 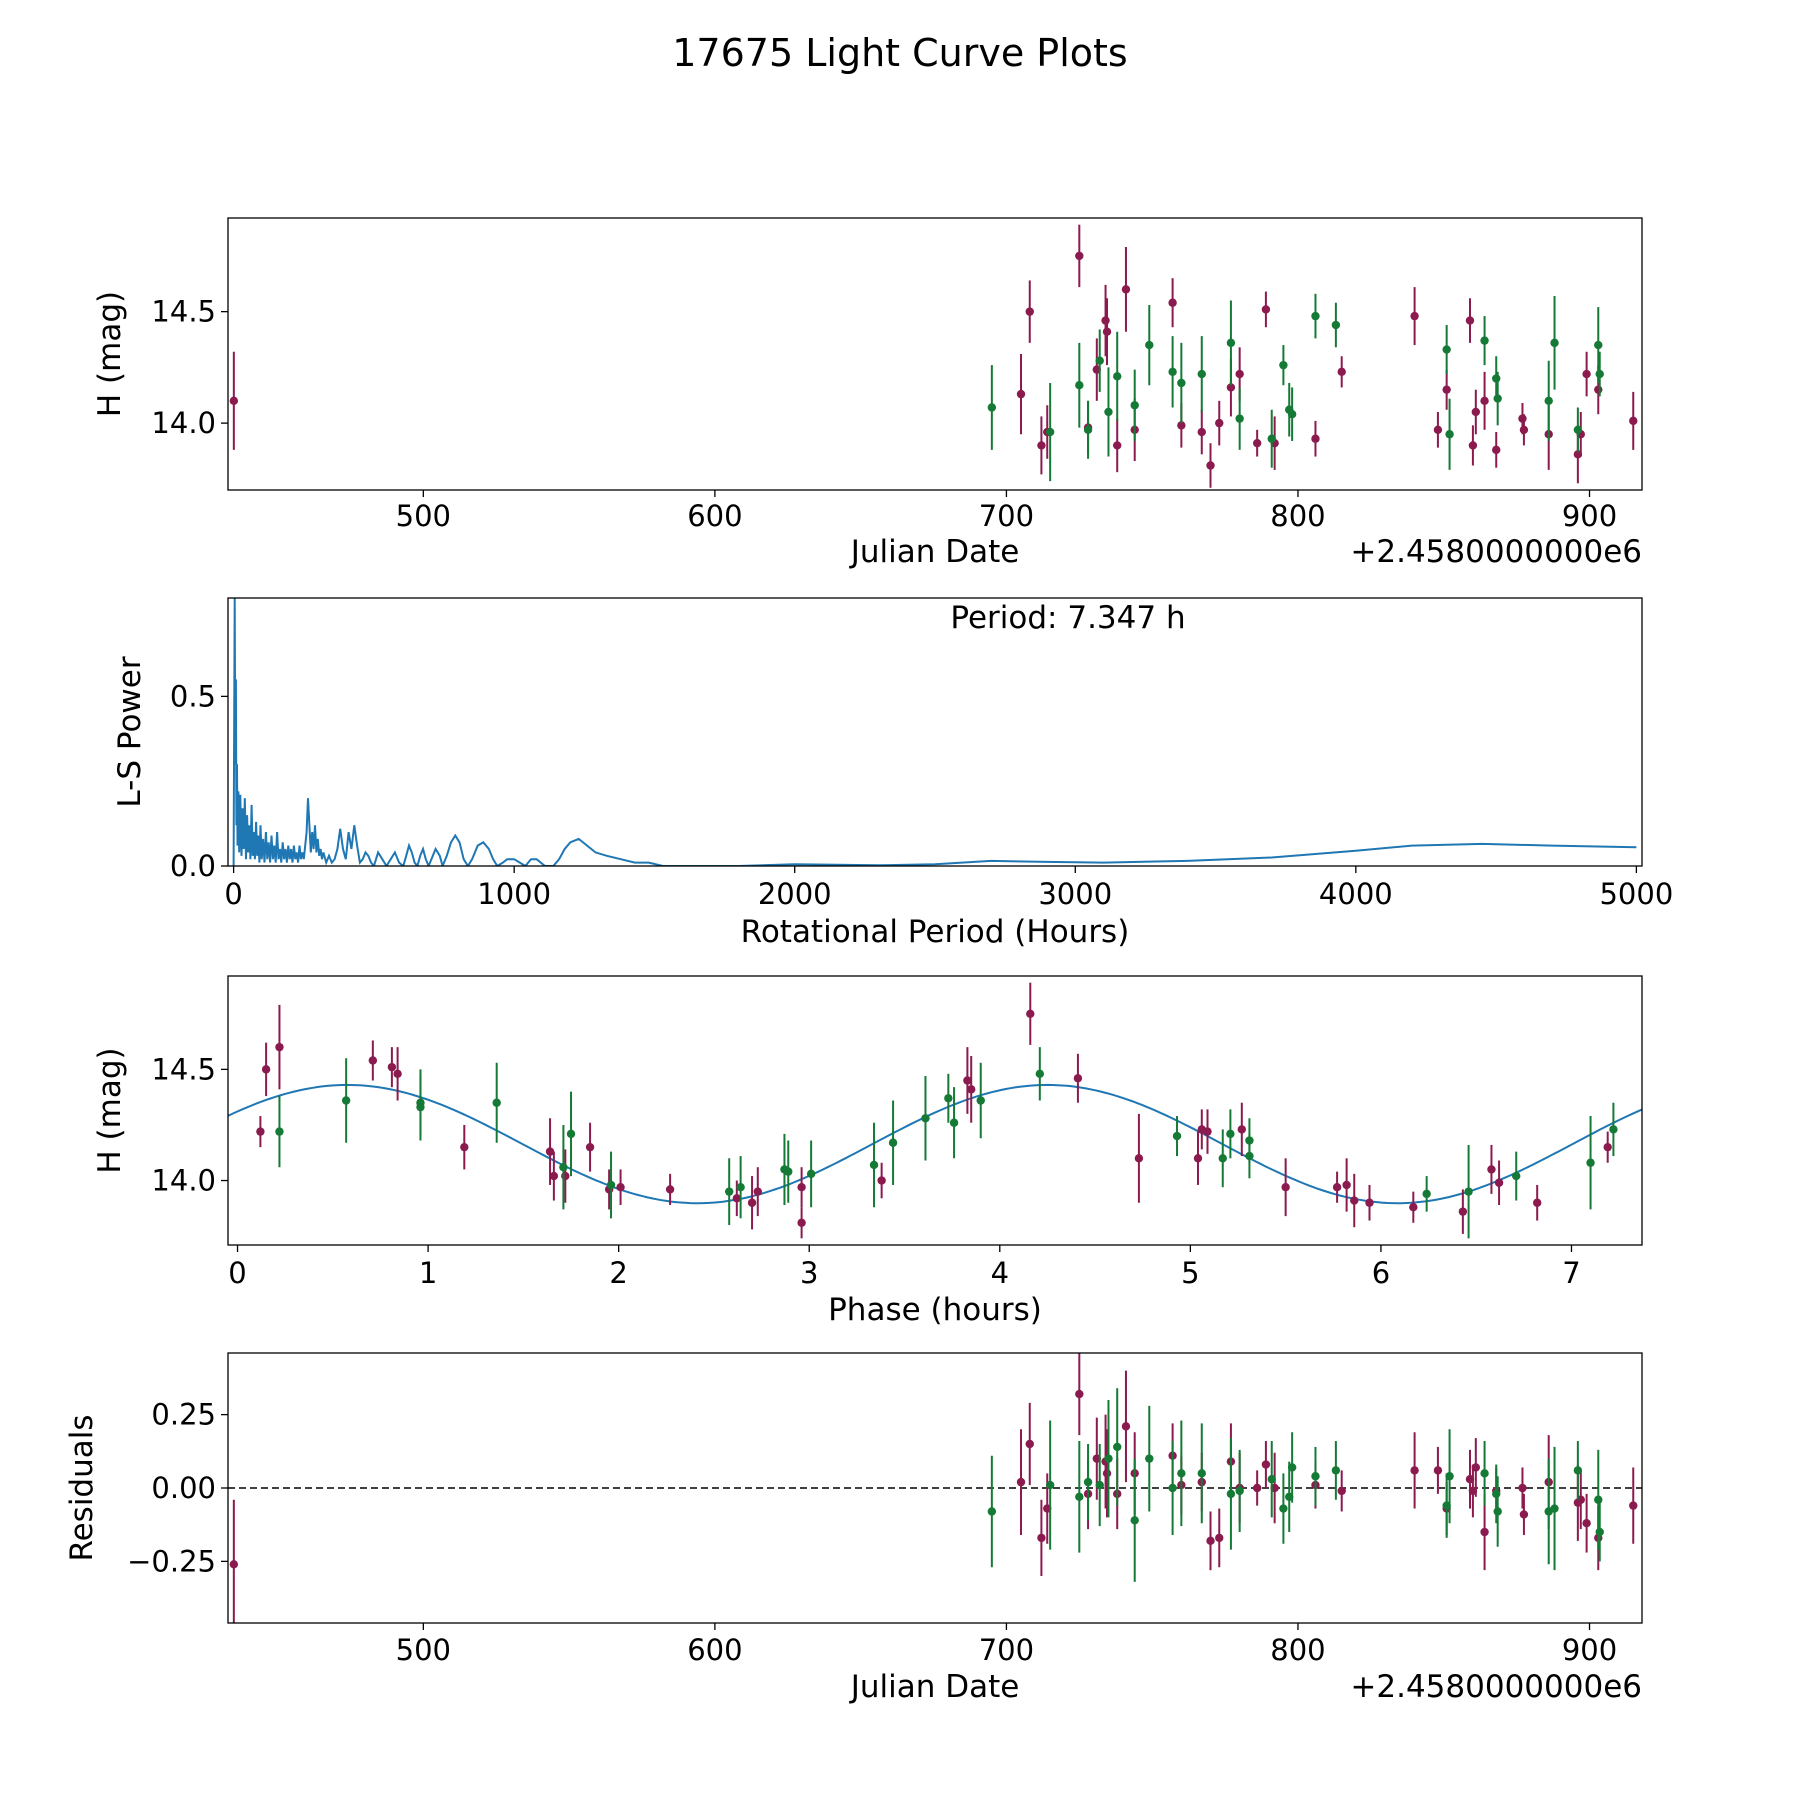 I want to click on y-axis-label: L-S Power, so click(x=130, y=731).